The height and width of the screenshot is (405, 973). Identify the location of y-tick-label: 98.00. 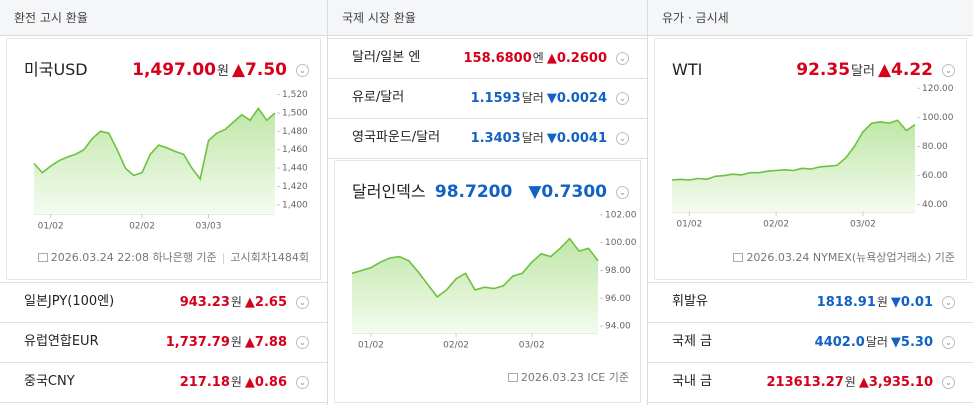
(618, 271).